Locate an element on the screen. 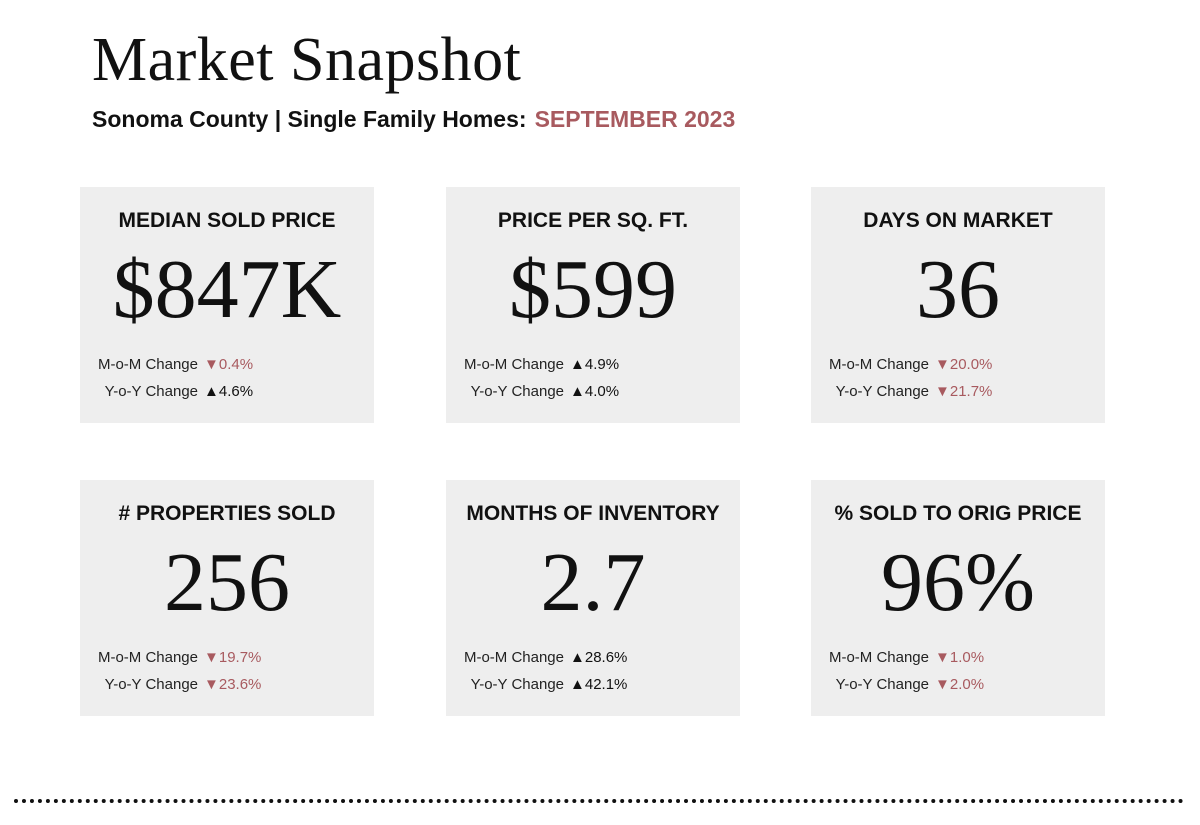  yoy-change-row: Y-o-Y Change ▲4.0% is located at coordinates (532, 392).